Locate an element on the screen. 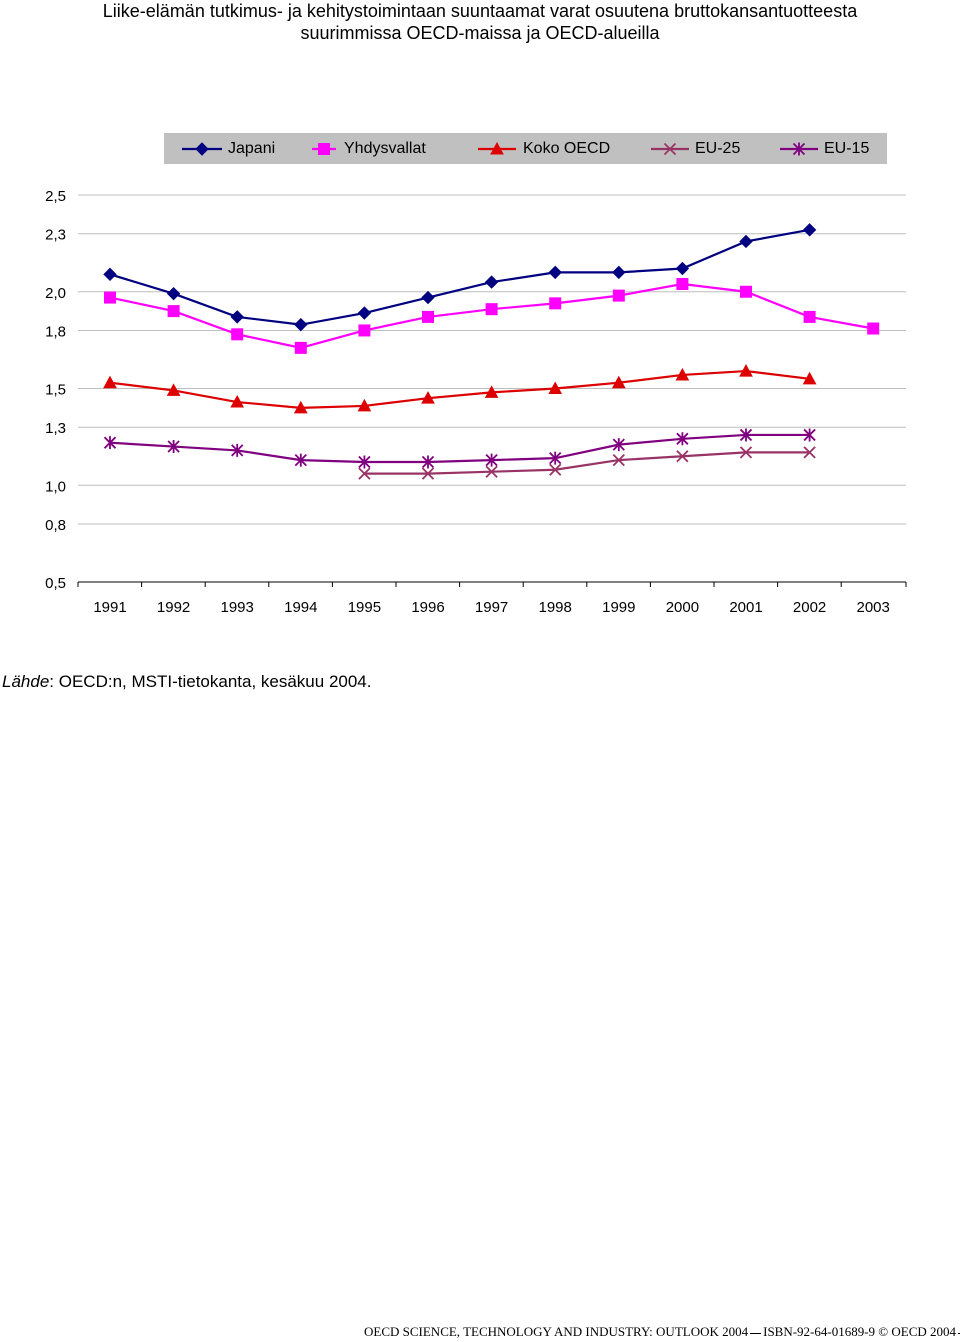  data-point-yhdysvallat-1994 is located at coordinates (300, 347).